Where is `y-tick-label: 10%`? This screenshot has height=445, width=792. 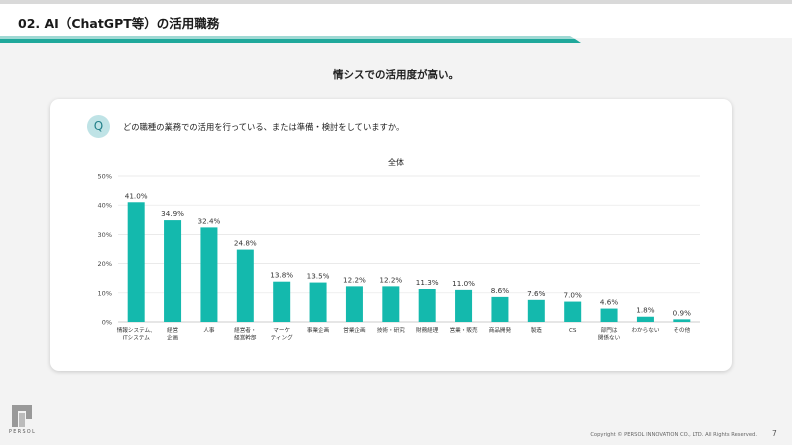 y-tick-label: 10% is located at coordinates (105, 293).